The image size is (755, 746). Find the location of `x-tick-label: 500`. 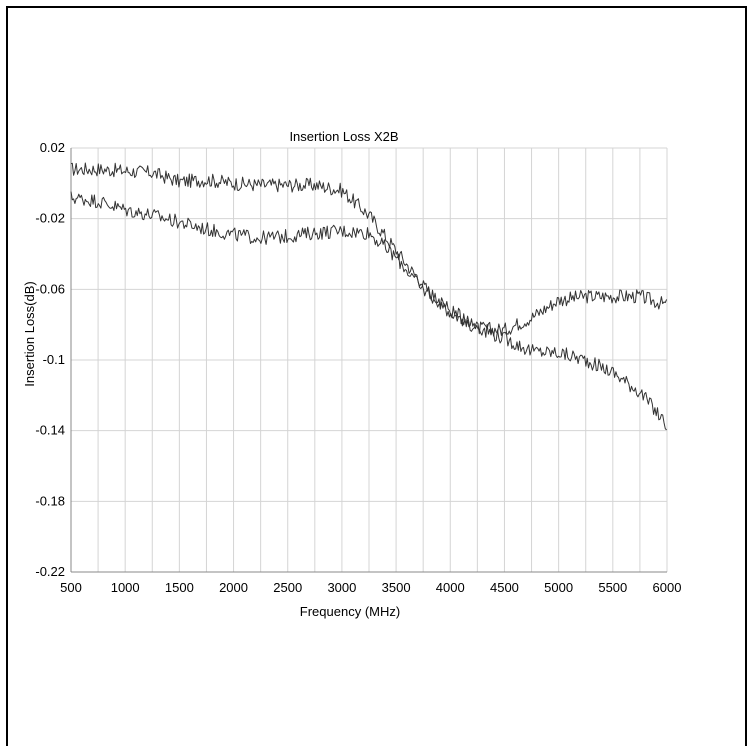

x-tick-label: 500 is located at coordinates (71, 587).